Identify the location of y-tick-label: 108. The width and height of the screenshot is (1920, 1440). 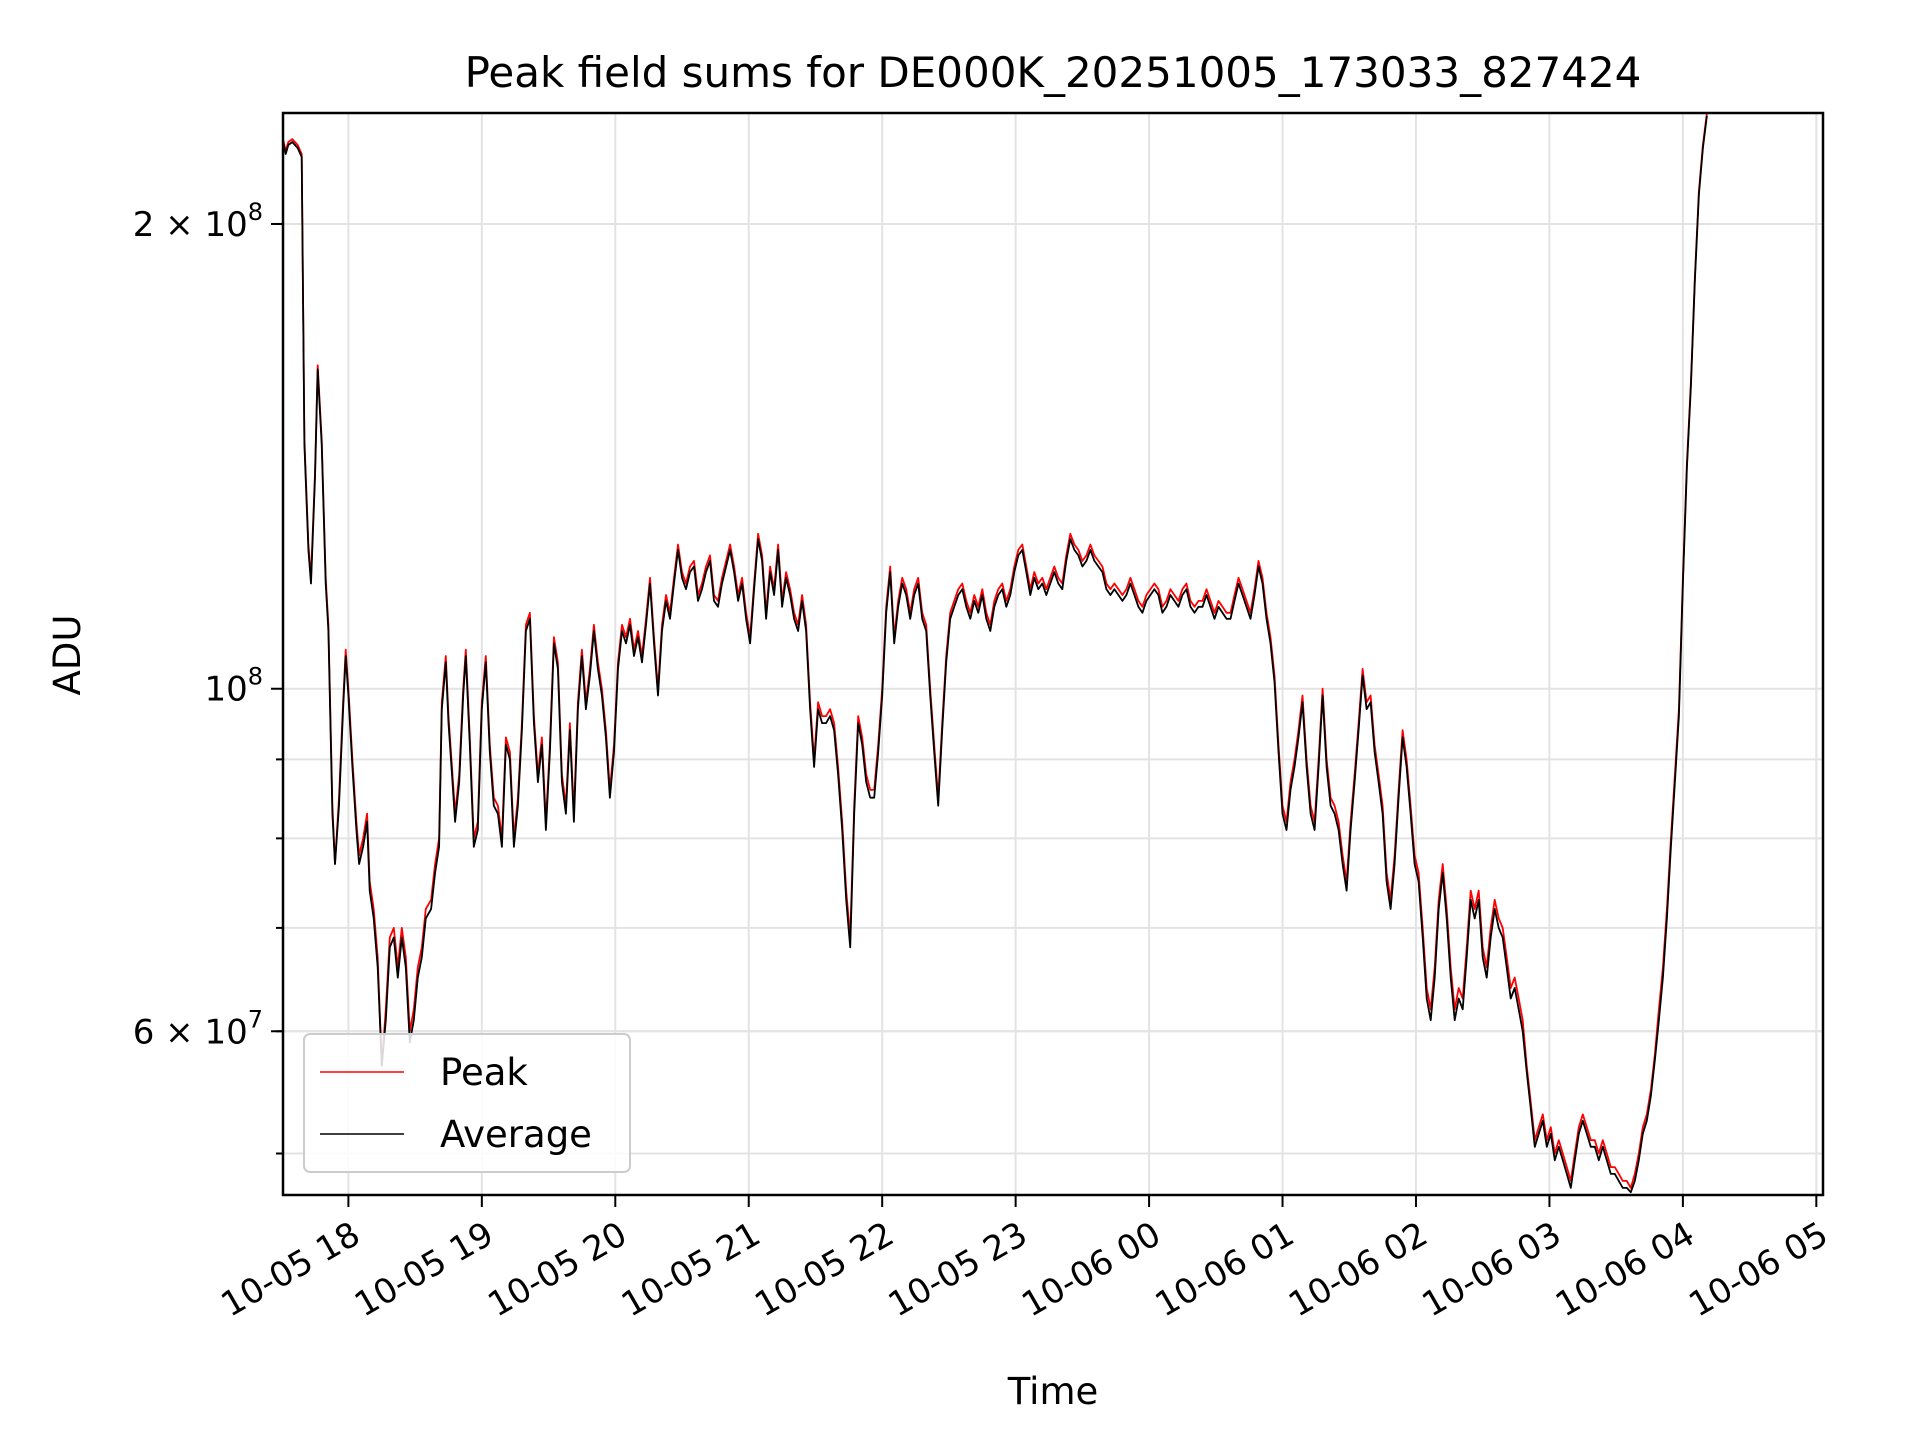
(233, 686).